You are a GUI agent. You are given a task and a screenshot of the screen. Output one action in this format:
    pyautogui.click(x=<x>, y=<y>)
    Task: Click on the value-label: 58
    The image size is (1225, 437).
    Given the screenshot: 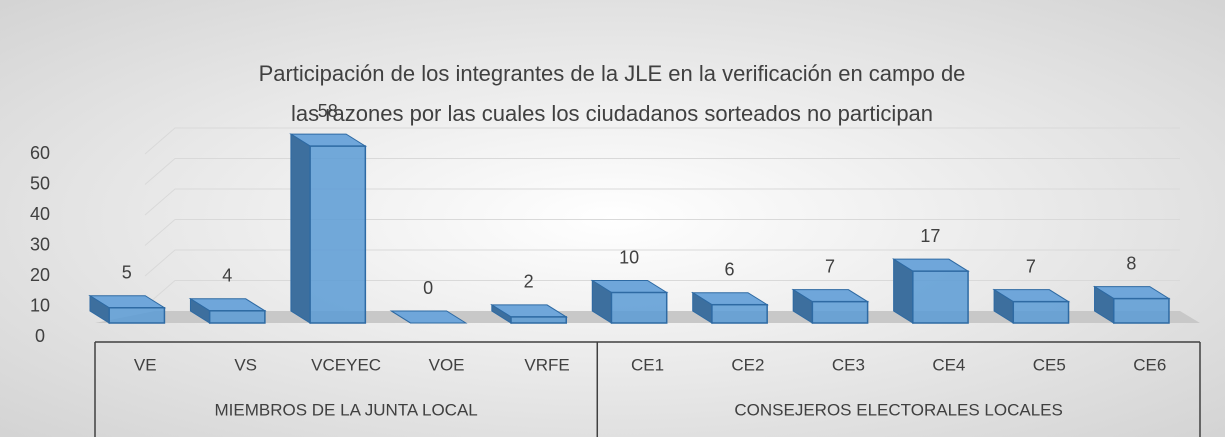 What is the action you would take?
    pyautogui.click(x=328, y=111)
    